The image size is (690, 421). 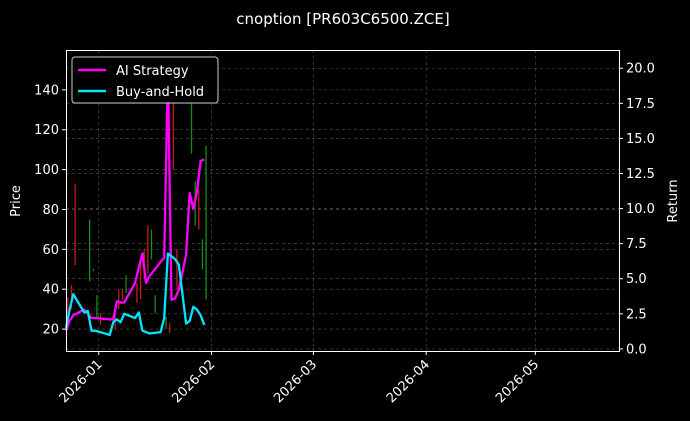 What do you see at coordinates (342, 19) in the screenshot?
I see `chart-title: cnoption [PR603C6500.ZCE]` at bounding box center [342, 19].